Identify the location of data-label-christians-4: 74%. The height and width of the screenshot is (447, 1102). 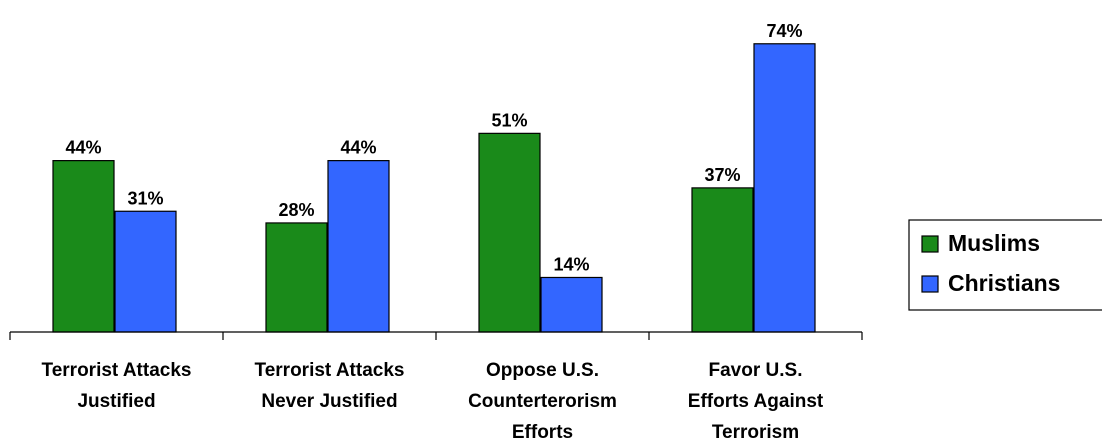
(784, 31).